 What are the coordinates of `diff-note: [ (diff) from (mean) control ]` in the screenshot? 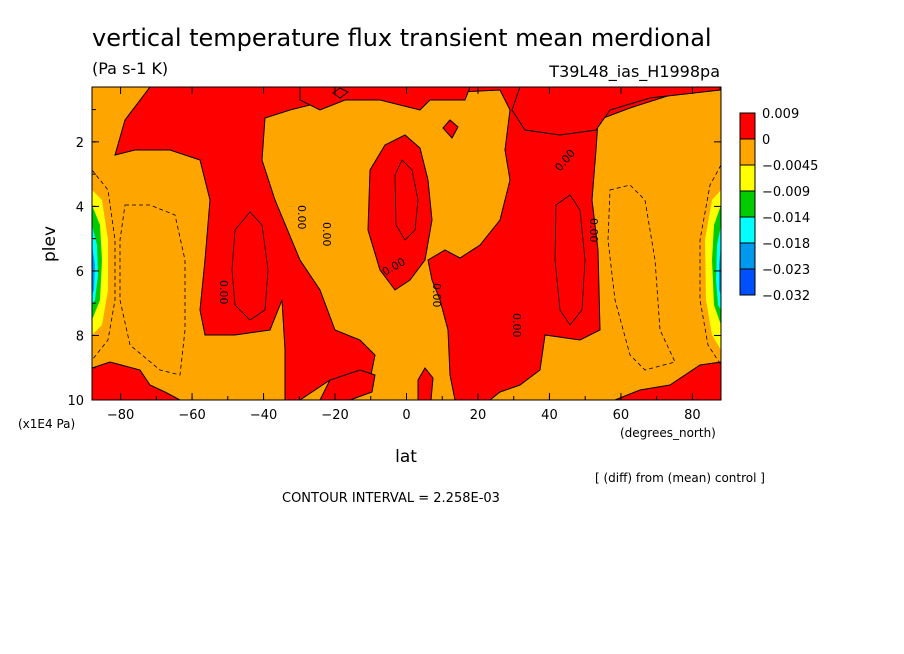 It's located at (680, 478).